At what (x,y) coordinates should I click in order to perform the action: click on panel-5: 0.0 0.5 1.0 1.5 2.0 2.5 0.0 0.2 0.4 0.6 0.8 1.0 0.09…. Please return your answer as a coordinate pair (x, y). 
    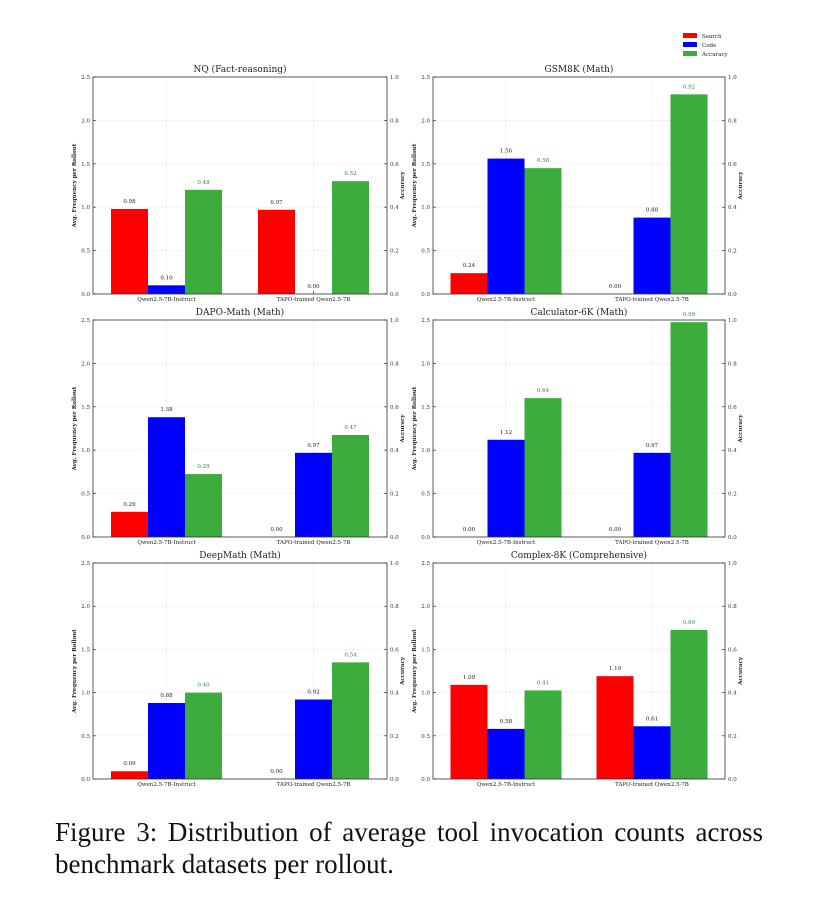
    Looking at the image, I should click on (239, 669).